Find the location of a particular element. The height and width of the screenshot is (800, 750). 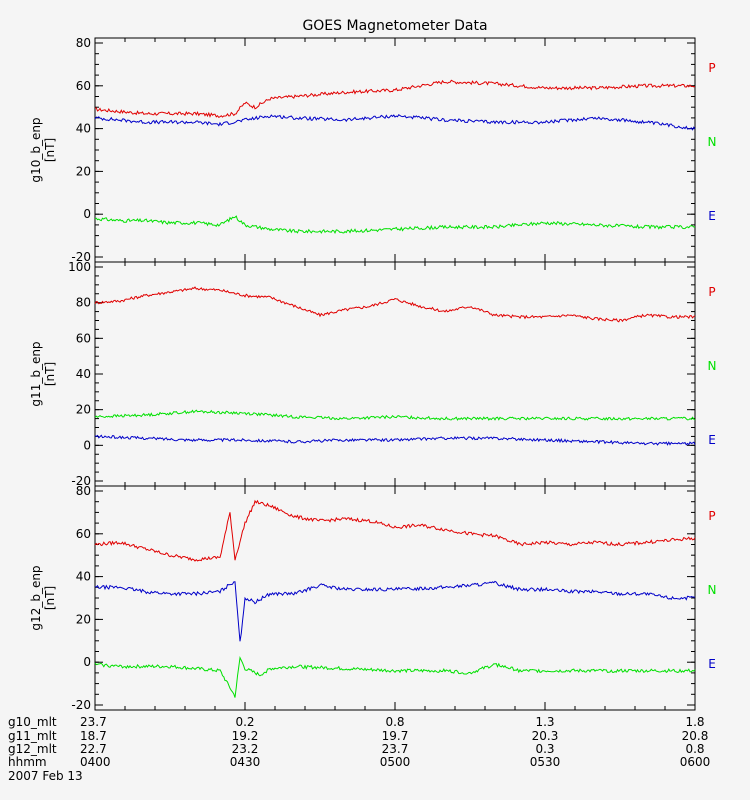

x-tick-label: 18.7 is located at coordinates (93, 736).